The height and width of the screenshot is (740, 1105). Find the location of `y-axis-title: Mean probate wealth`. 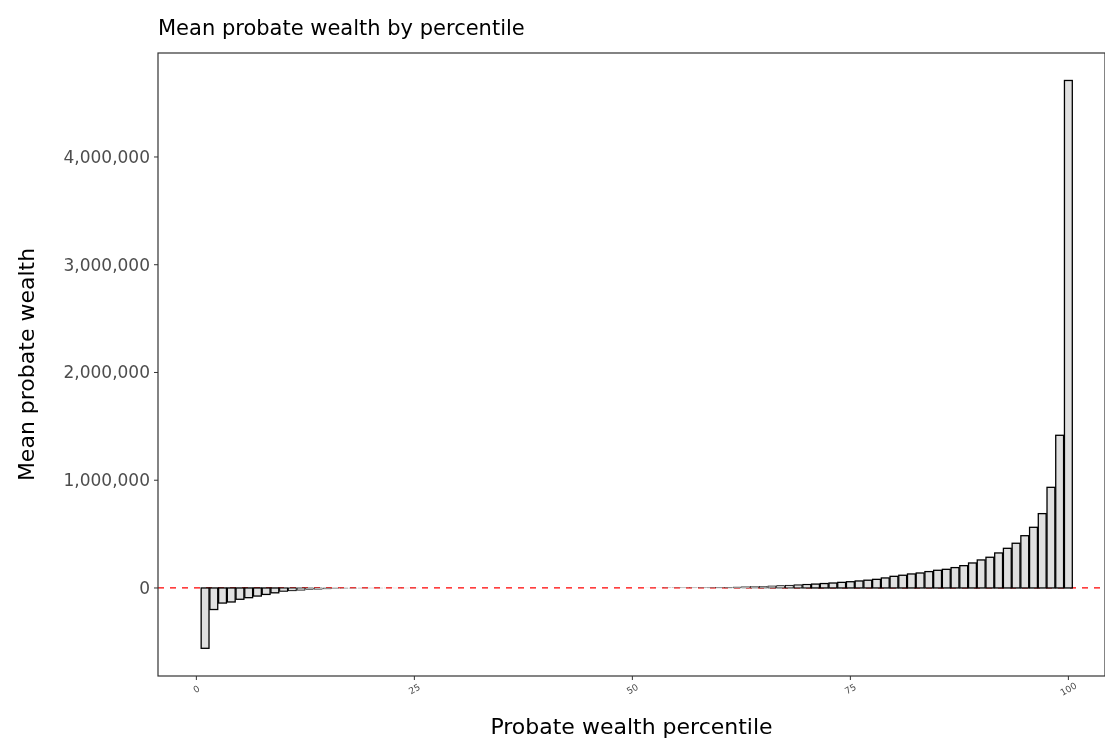

y-axis-title: Mean probate wealth is located at coordinates (26, 364).